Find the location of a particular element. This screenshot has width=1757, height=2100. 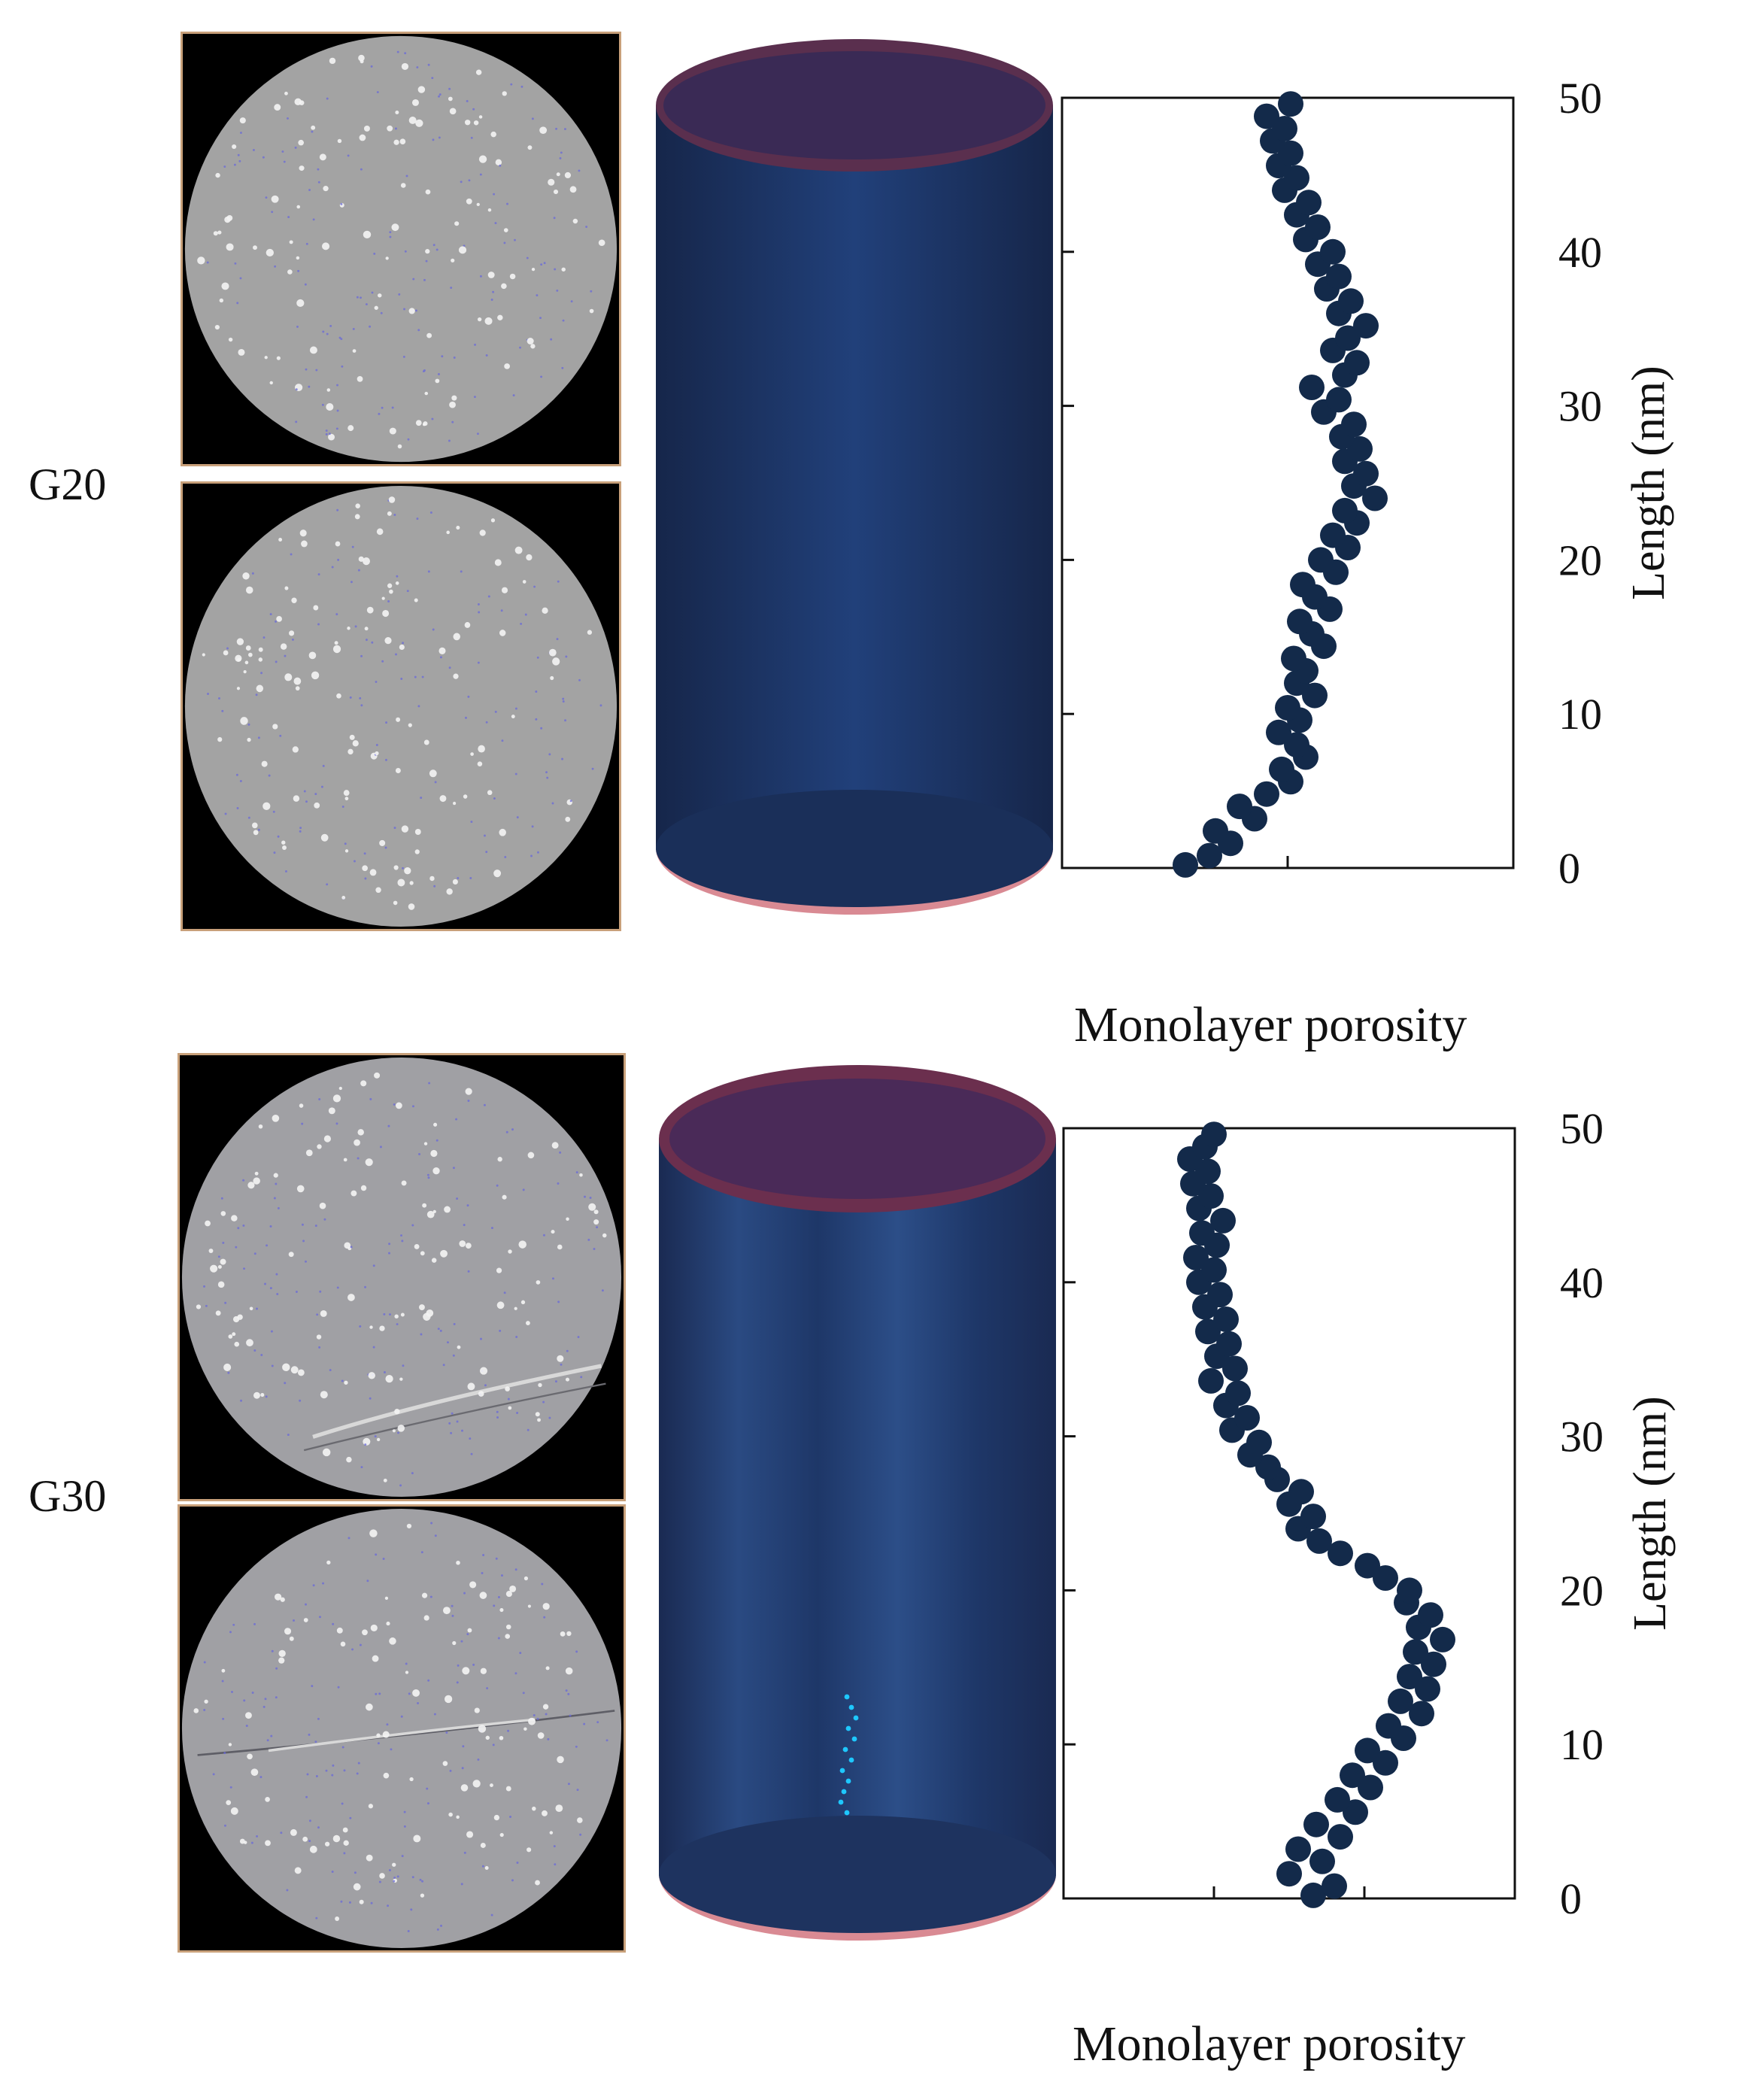

group-label-g30: G30 is located at coordinates (68, 1496).